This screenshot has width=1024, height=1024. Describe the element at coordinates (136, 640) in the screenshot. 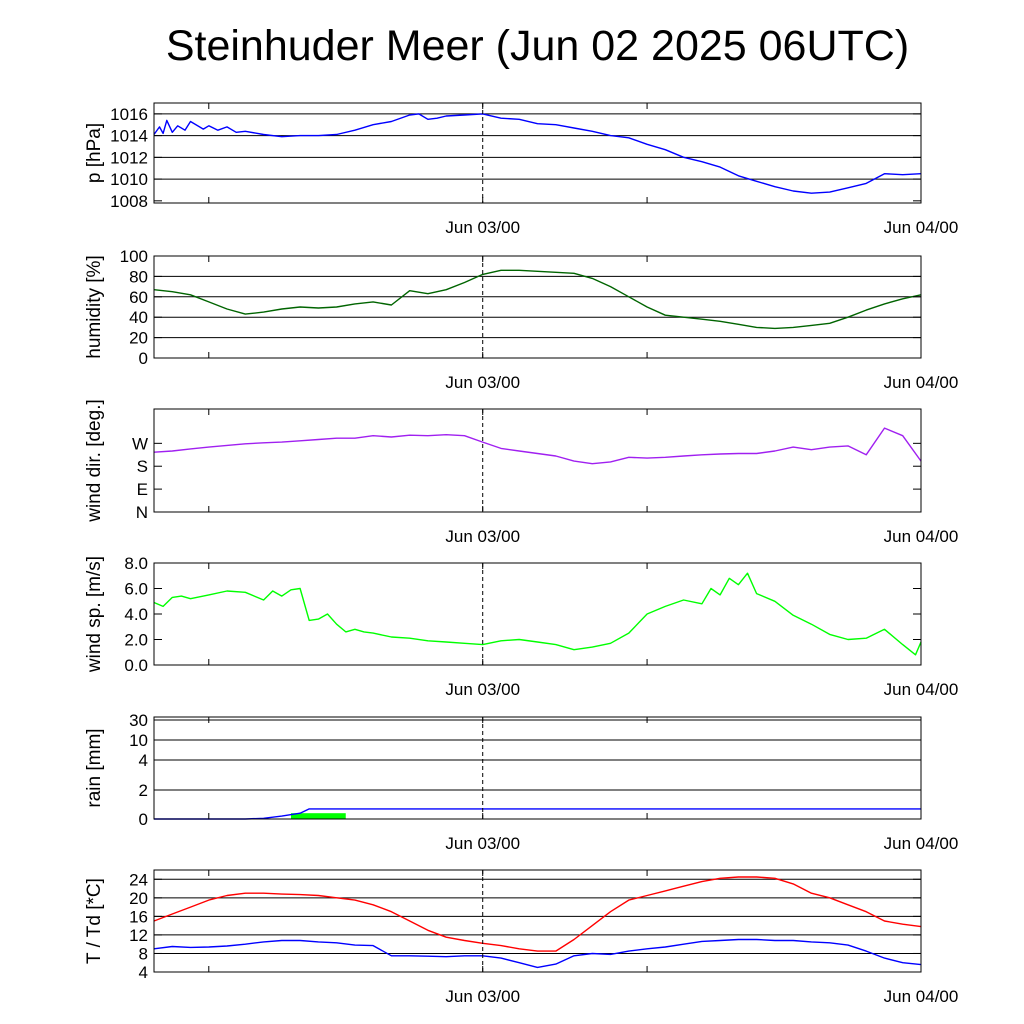

I see `y-tick-label: 2.0` at that location.